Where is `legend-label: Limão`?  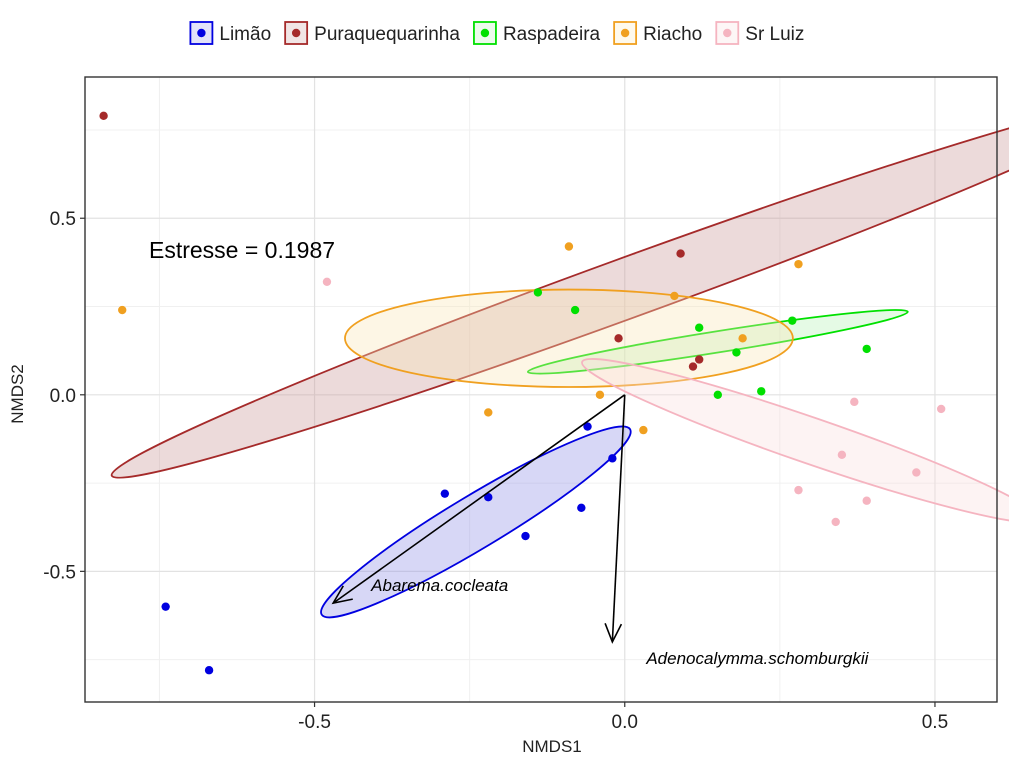
legend-label: Limão is located at coordinates (245, 34).